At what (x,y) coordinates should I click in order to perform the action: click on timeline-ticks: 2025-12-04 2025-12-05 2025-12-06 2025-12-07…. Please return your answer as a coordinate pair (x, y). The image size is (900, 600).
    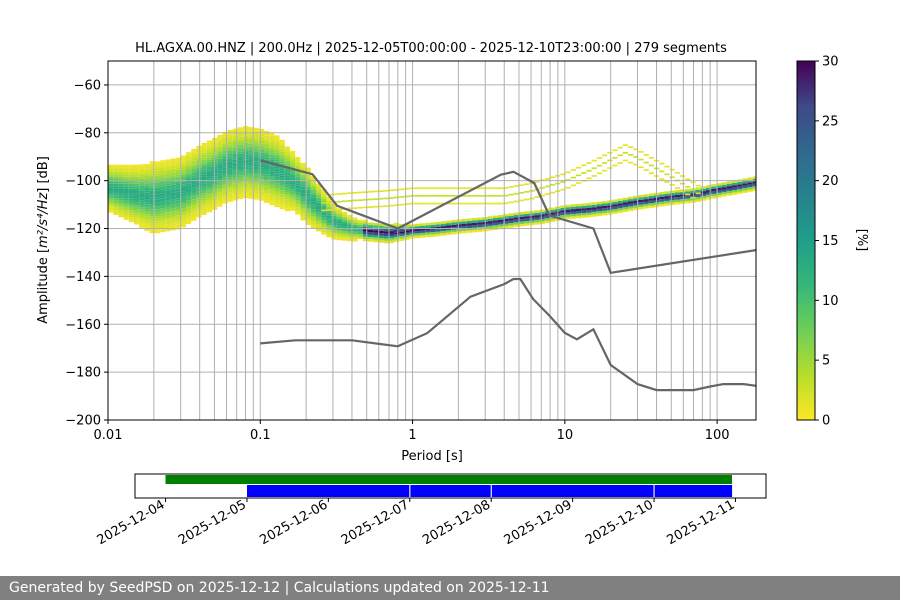
    Looking at the image, I should click on (416, 522).